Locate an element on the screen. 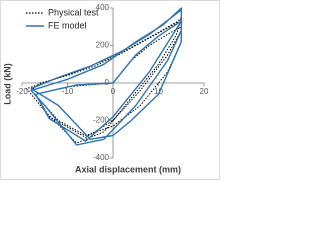  y-axis-title: Load (kN) is located at coordinates (7, 84).